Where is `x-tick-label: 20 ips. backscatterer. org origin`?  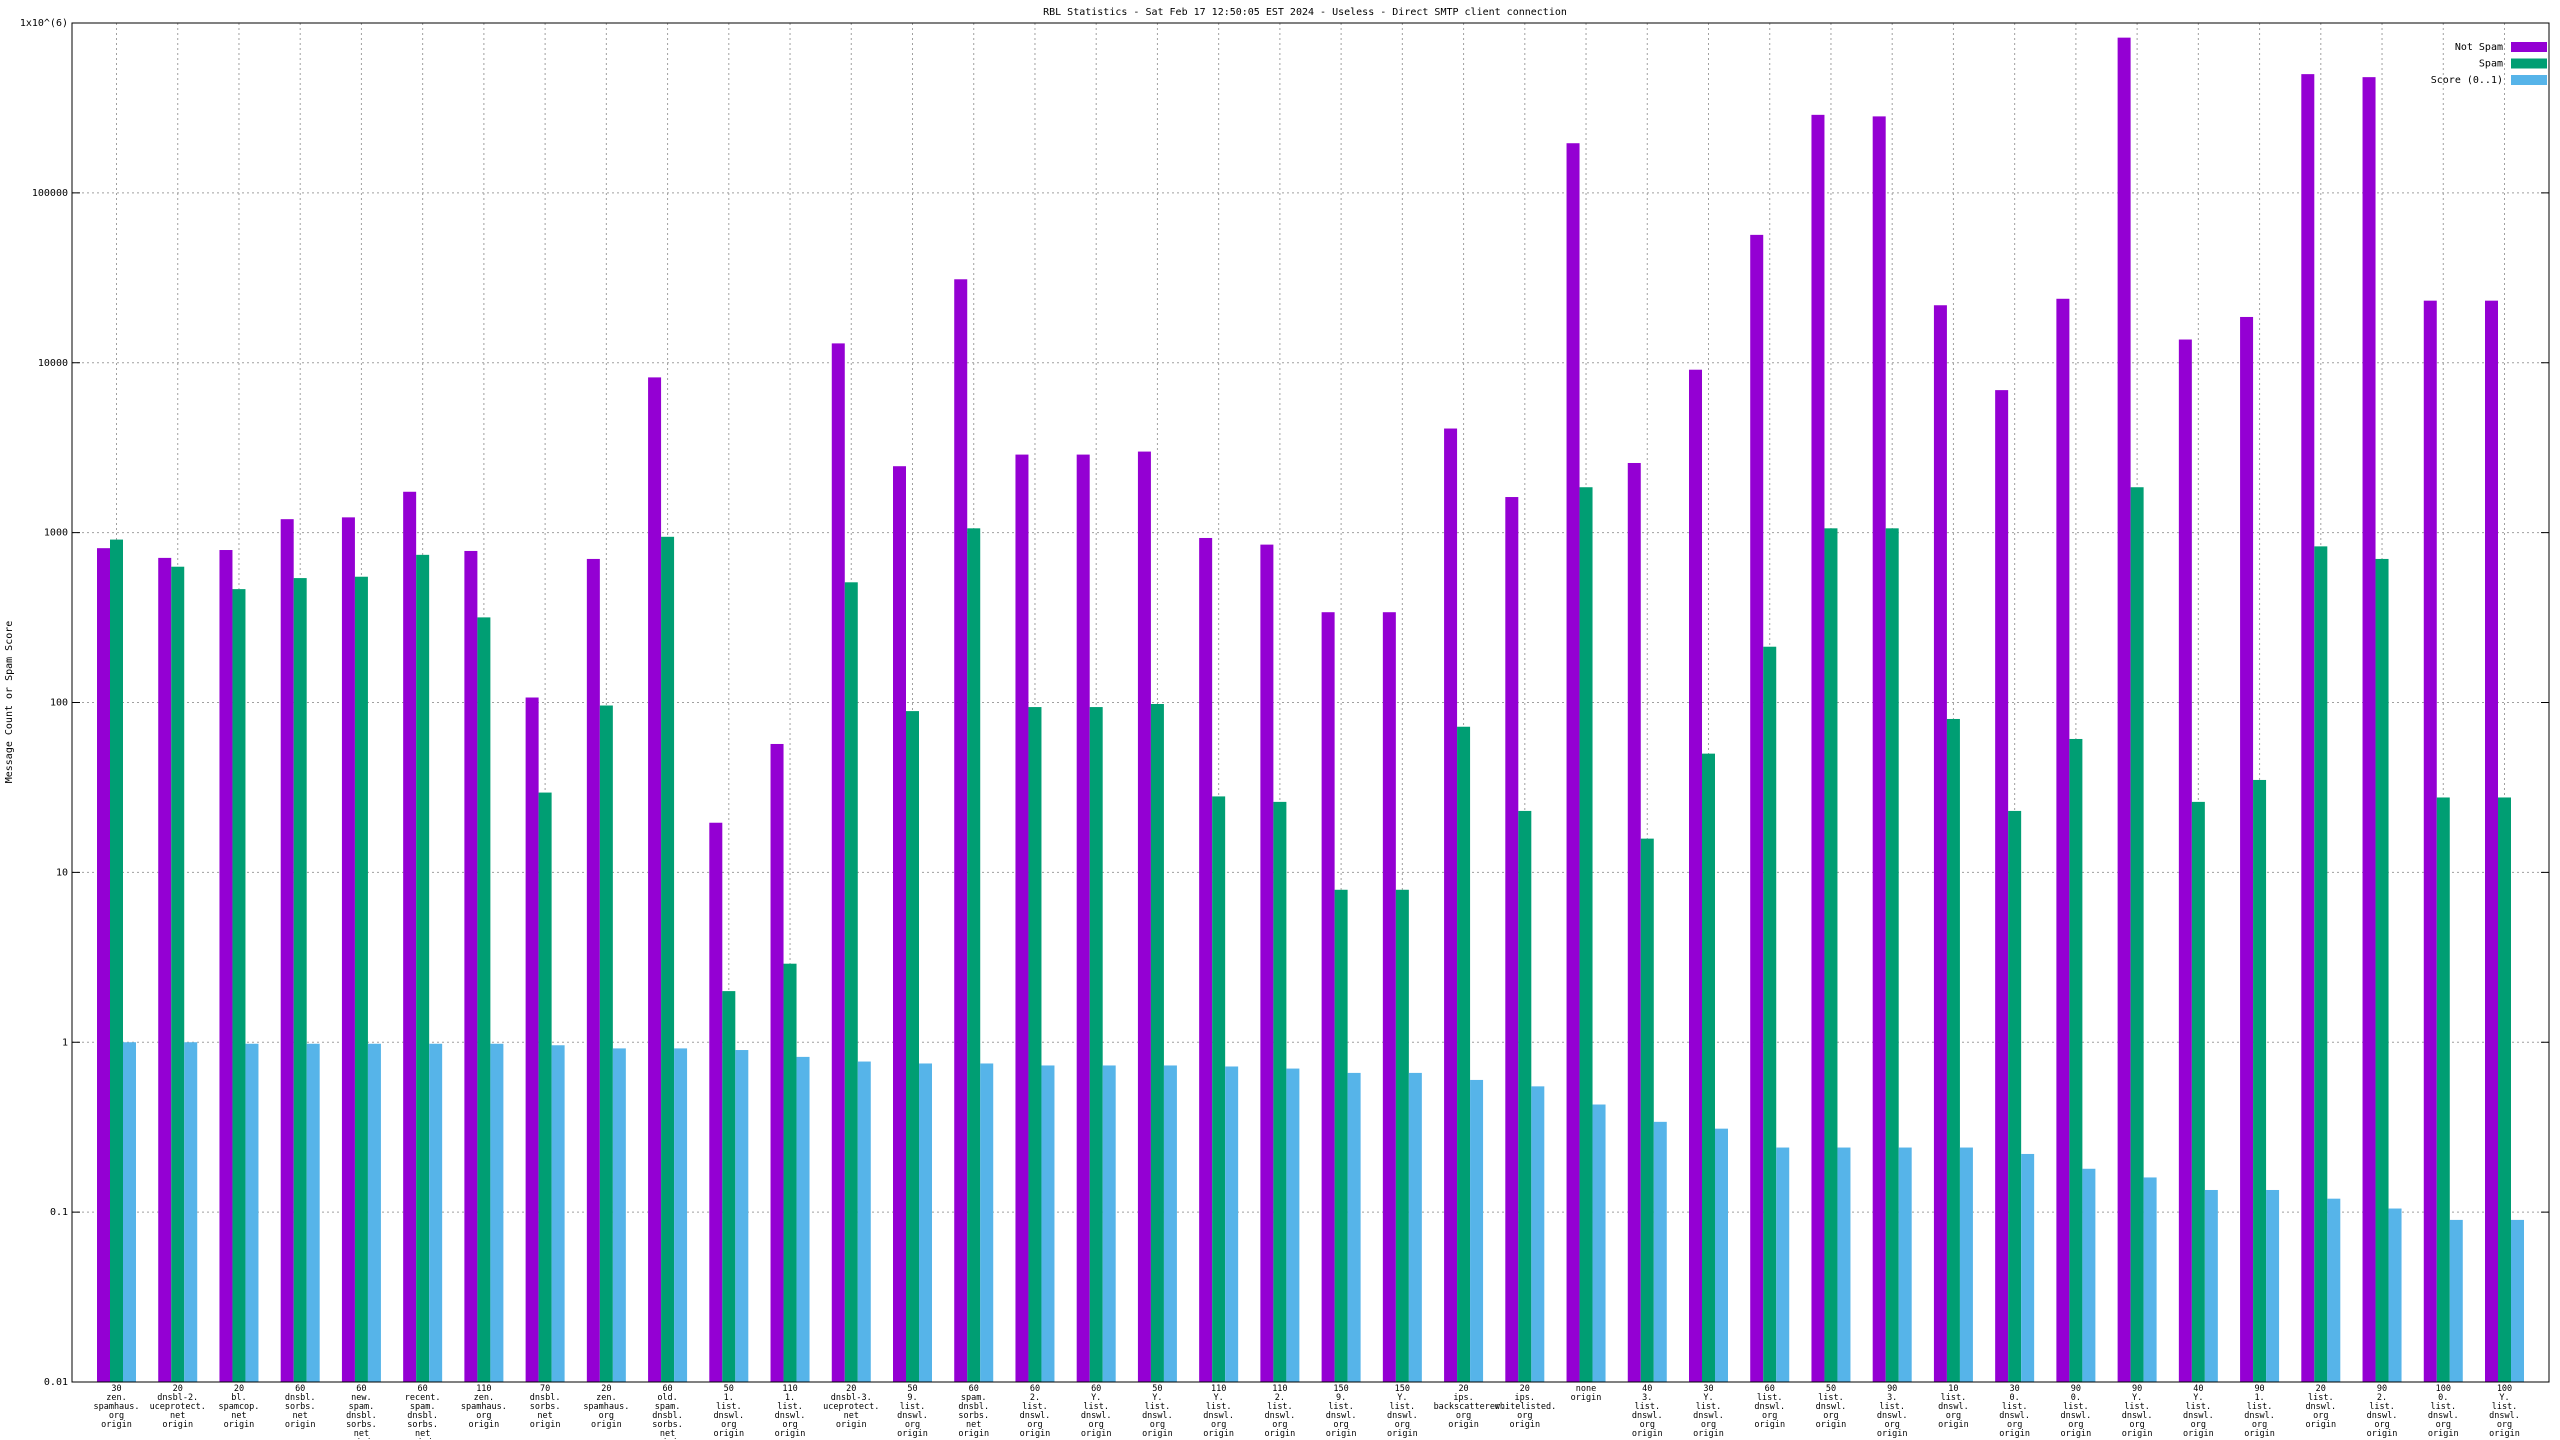 x-tick-label: 20 ips. backscatterer. org origin is located at coordinates (1469, 1407).